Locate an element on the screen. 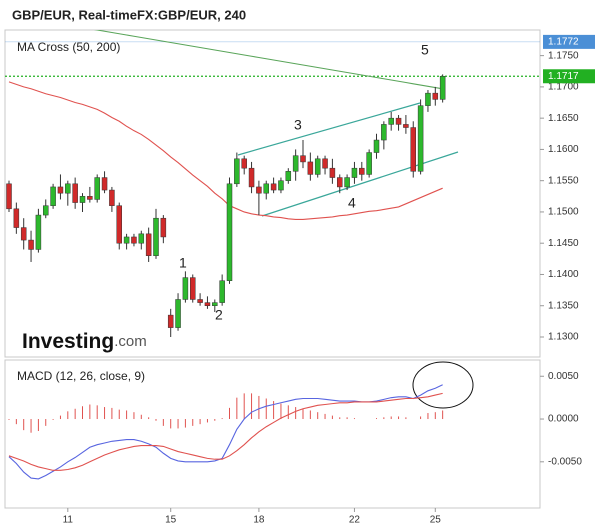 The image size is (599, 532). brand-suffix: .com is located at coordinates (130, 341).